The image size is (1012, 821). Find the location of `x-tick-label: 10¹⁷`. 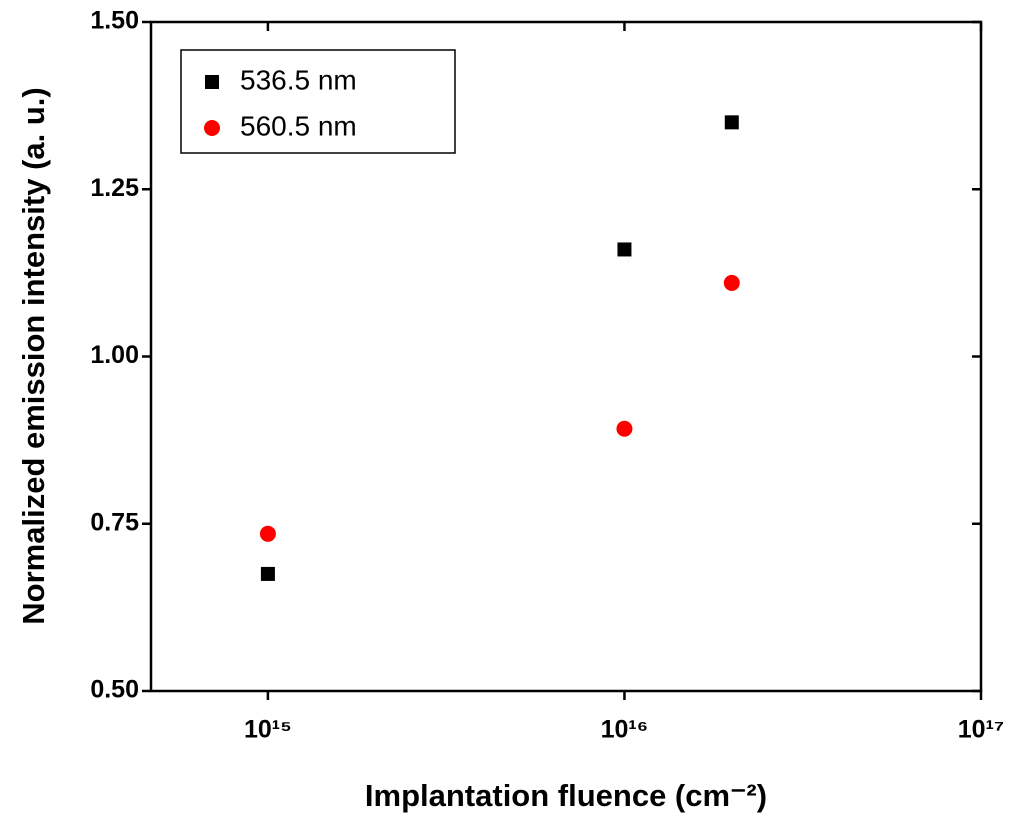

x-tick-label: 10¹⁷ is located at coordinates (981, 730).